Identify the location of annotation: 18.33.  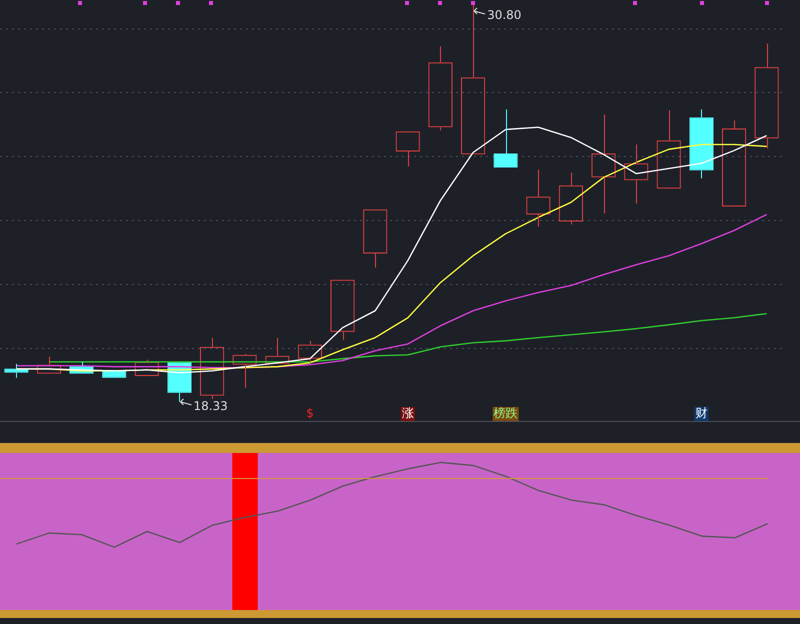
(210, 405).